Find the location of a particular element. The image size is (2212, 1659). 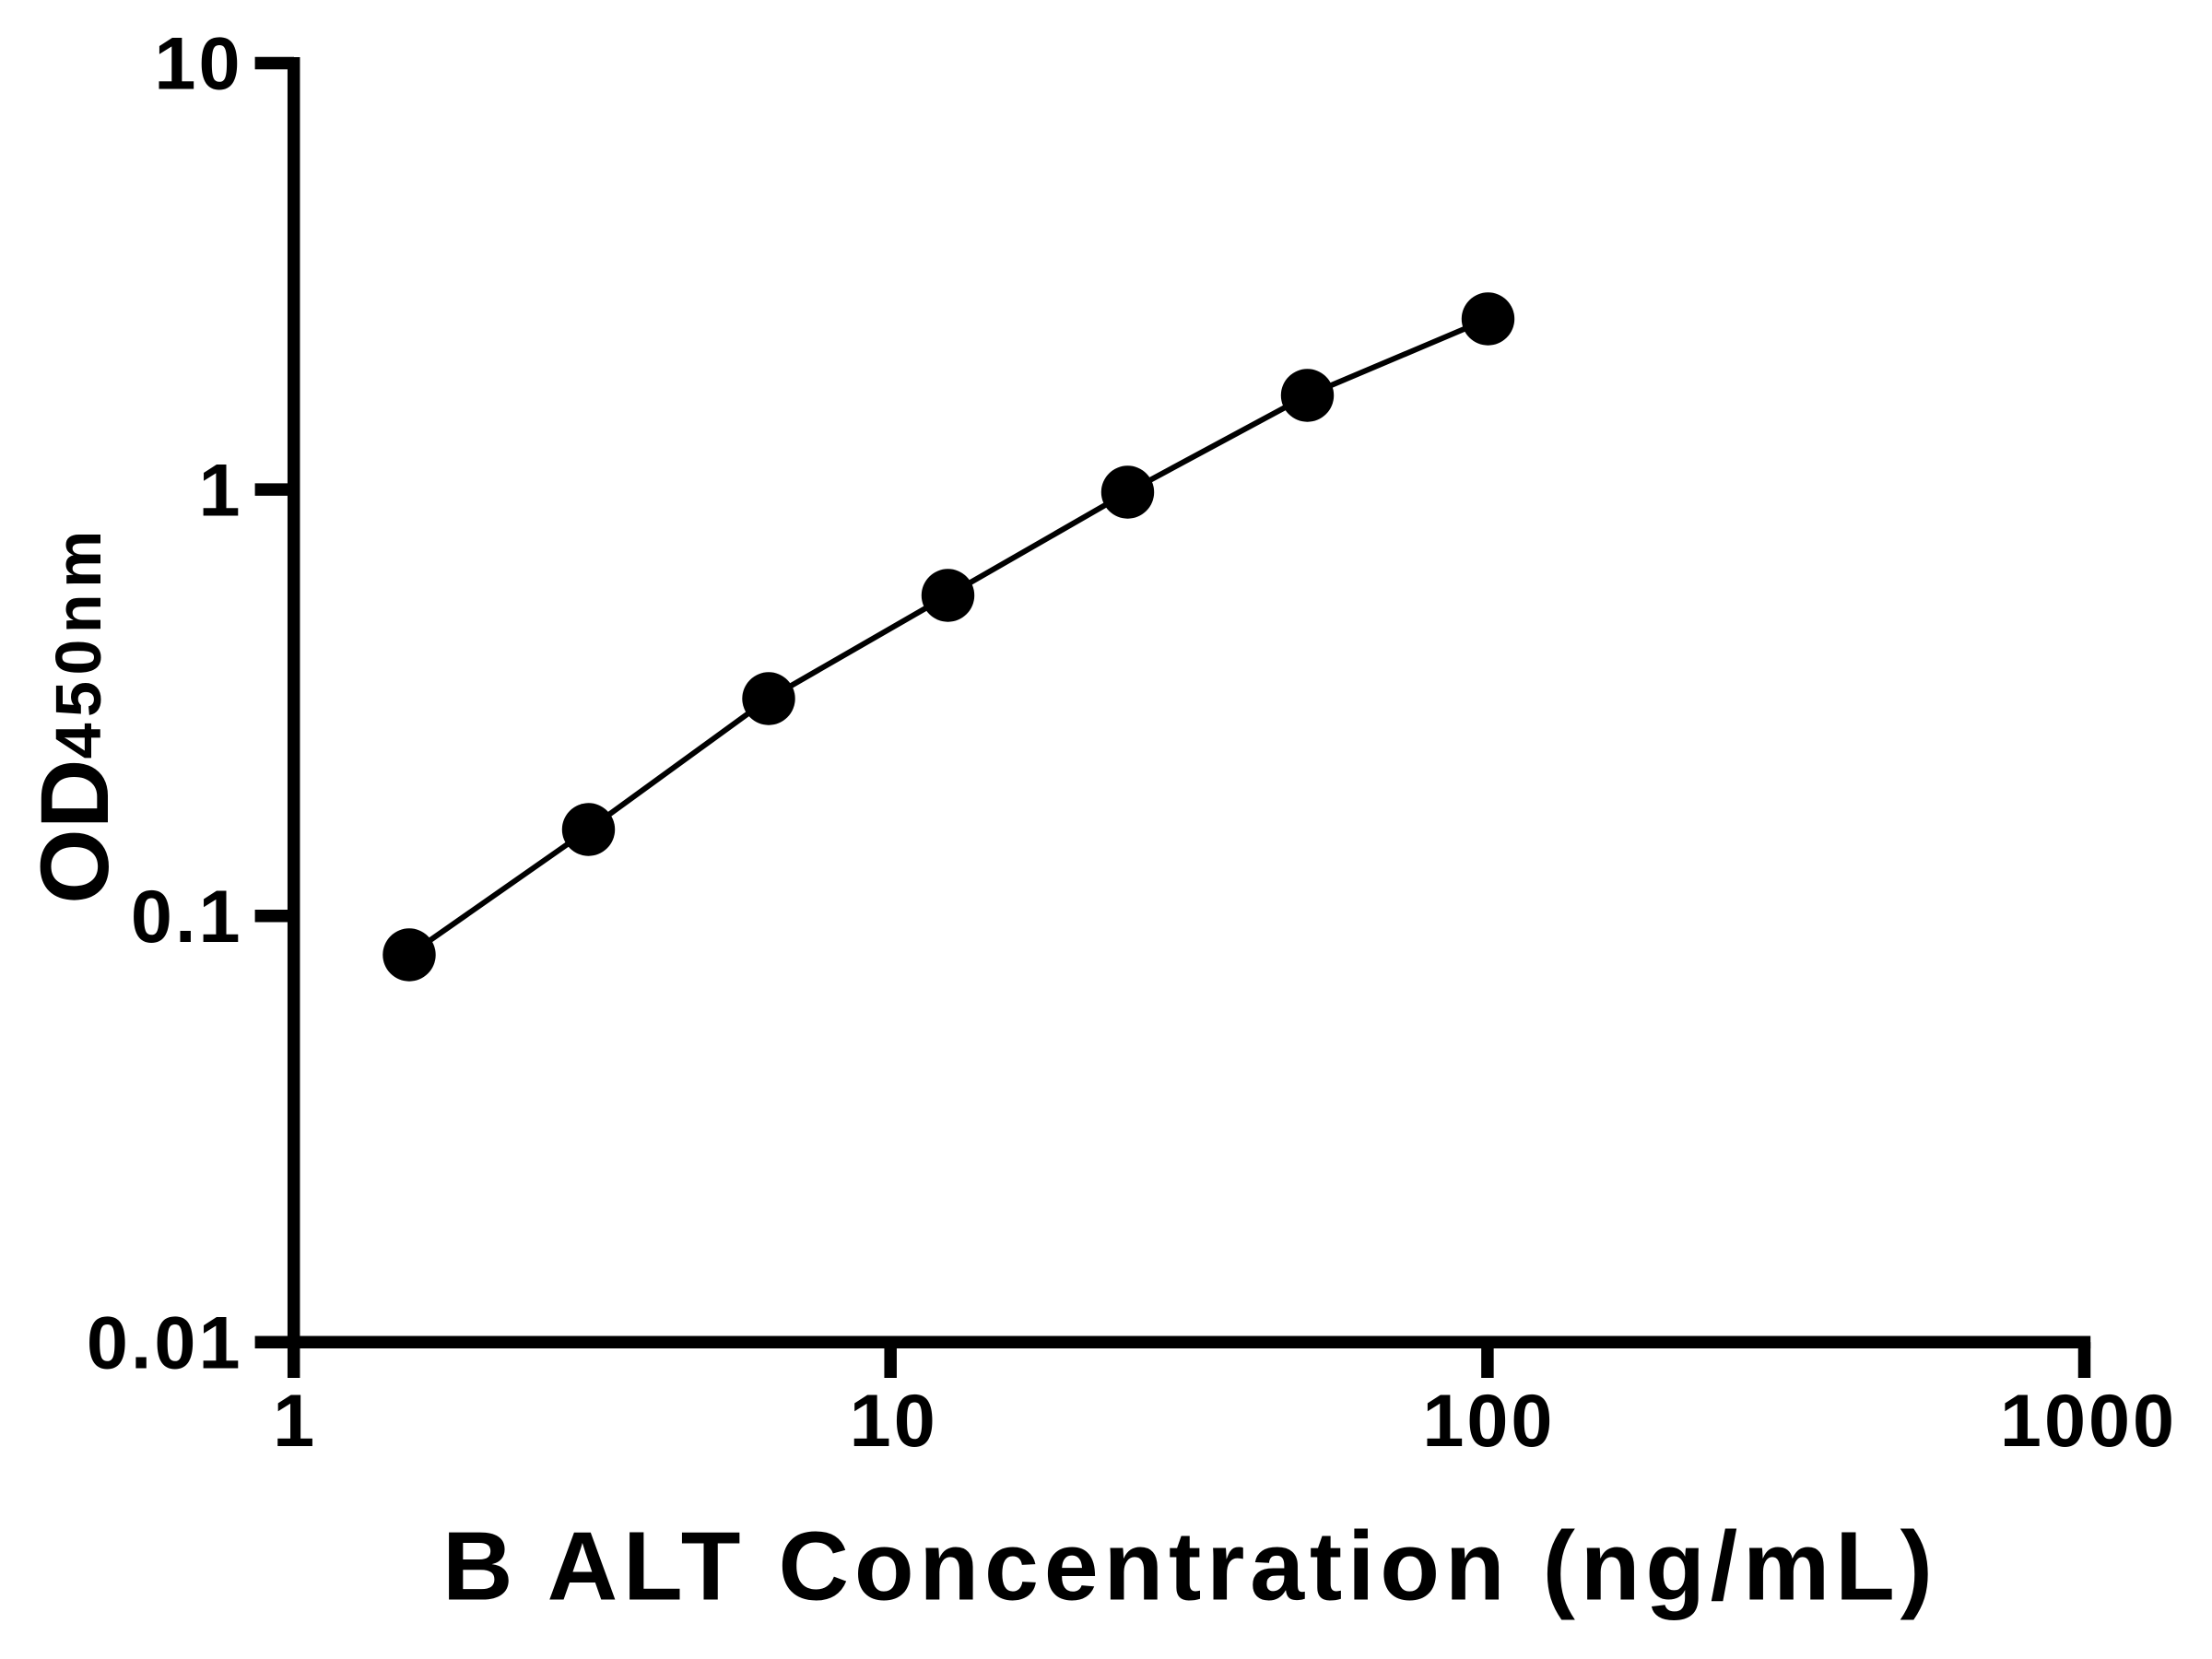

svg-text: 100 is located at coordinates (1488, 1421).